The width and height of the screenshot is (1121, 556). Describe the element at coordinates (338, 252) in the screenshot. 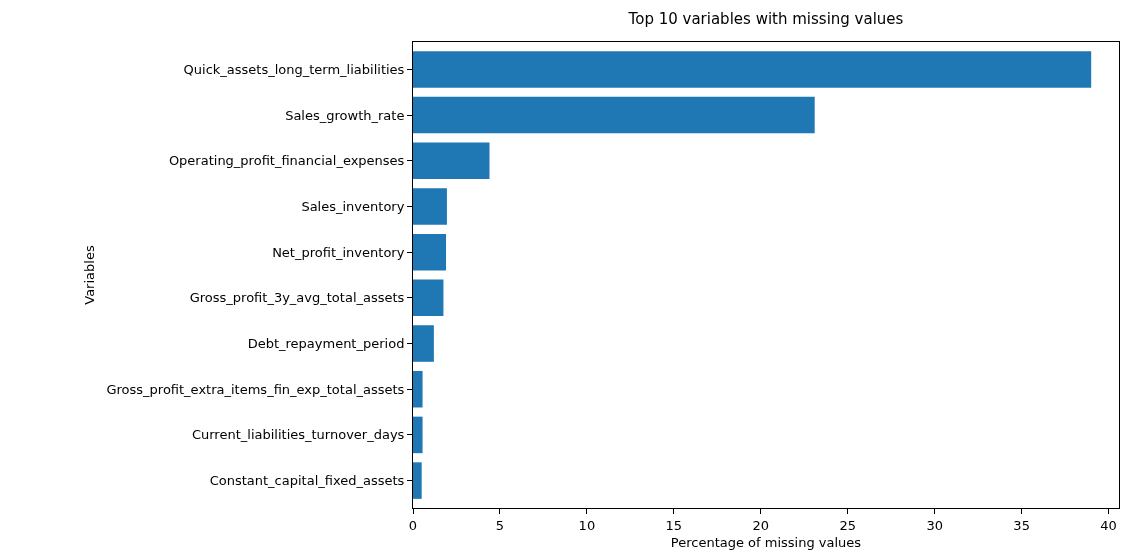

I see `y-tick-label: Net_profit_inventory` at that location.